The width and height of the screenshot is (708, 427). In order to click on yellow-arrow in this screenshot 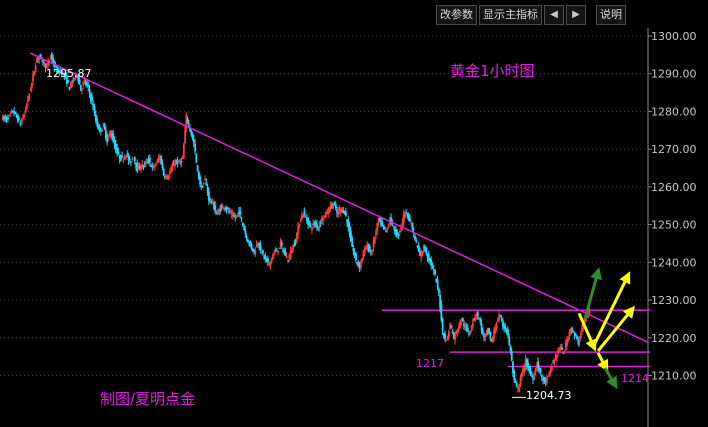, I will do `click(602, 362)`.